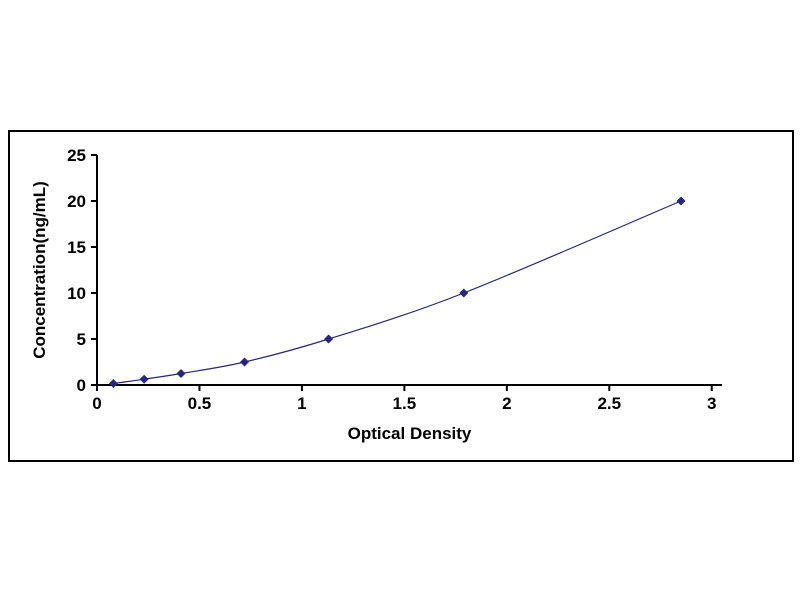 The width and height of the screenshot is (800, 600). I want to click on x-tick-label: 2.5, so click(609, 403).